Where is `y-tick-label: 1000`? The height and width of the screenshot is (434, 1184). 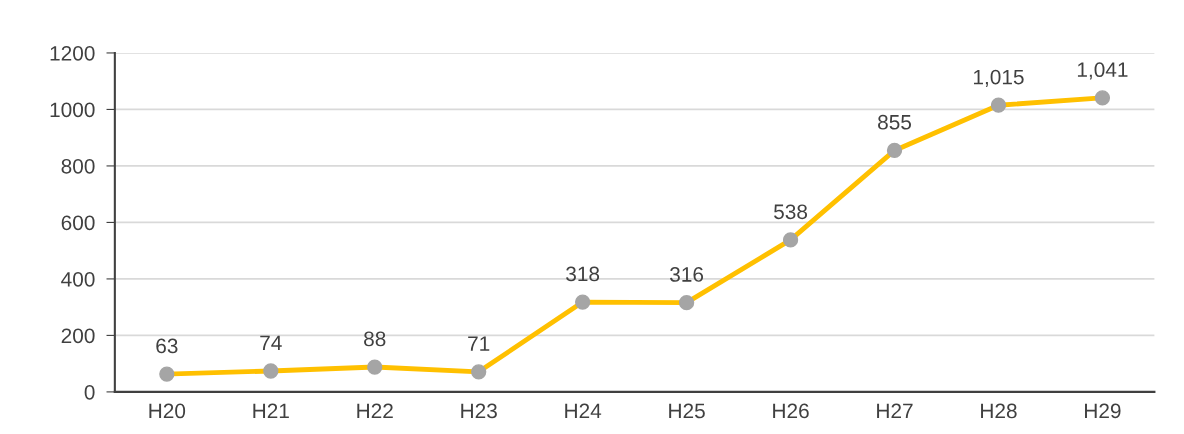 y-tick-label: 1000 is located at coordinates (72, 110).